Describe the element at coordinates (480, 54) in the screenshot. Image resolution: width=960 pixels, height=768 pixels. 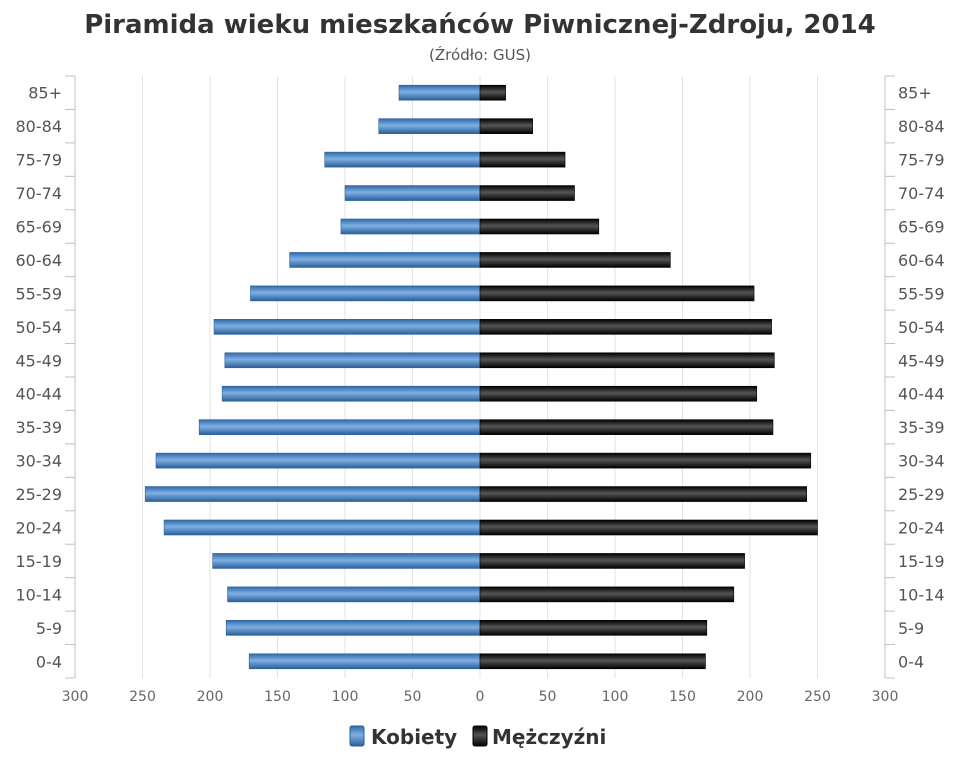
I see `chart-subtitle: (Źródło: GUS)` at that location.